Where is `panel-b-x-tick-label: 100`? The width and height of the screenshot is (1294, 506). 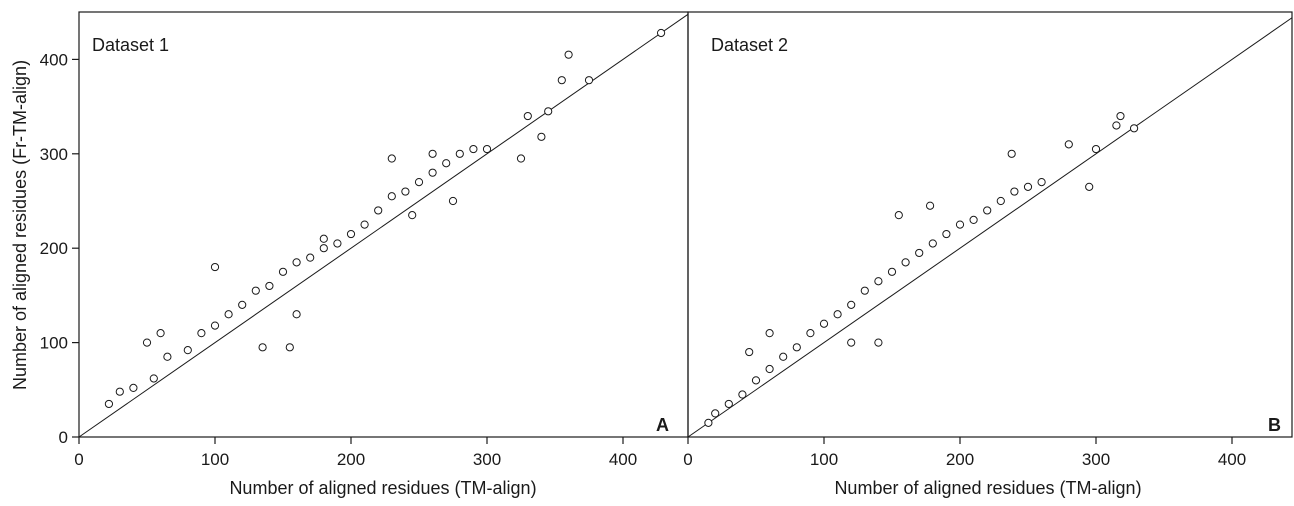
panel-b-x-tick-label: 100 is located at coordinates (824, 459).